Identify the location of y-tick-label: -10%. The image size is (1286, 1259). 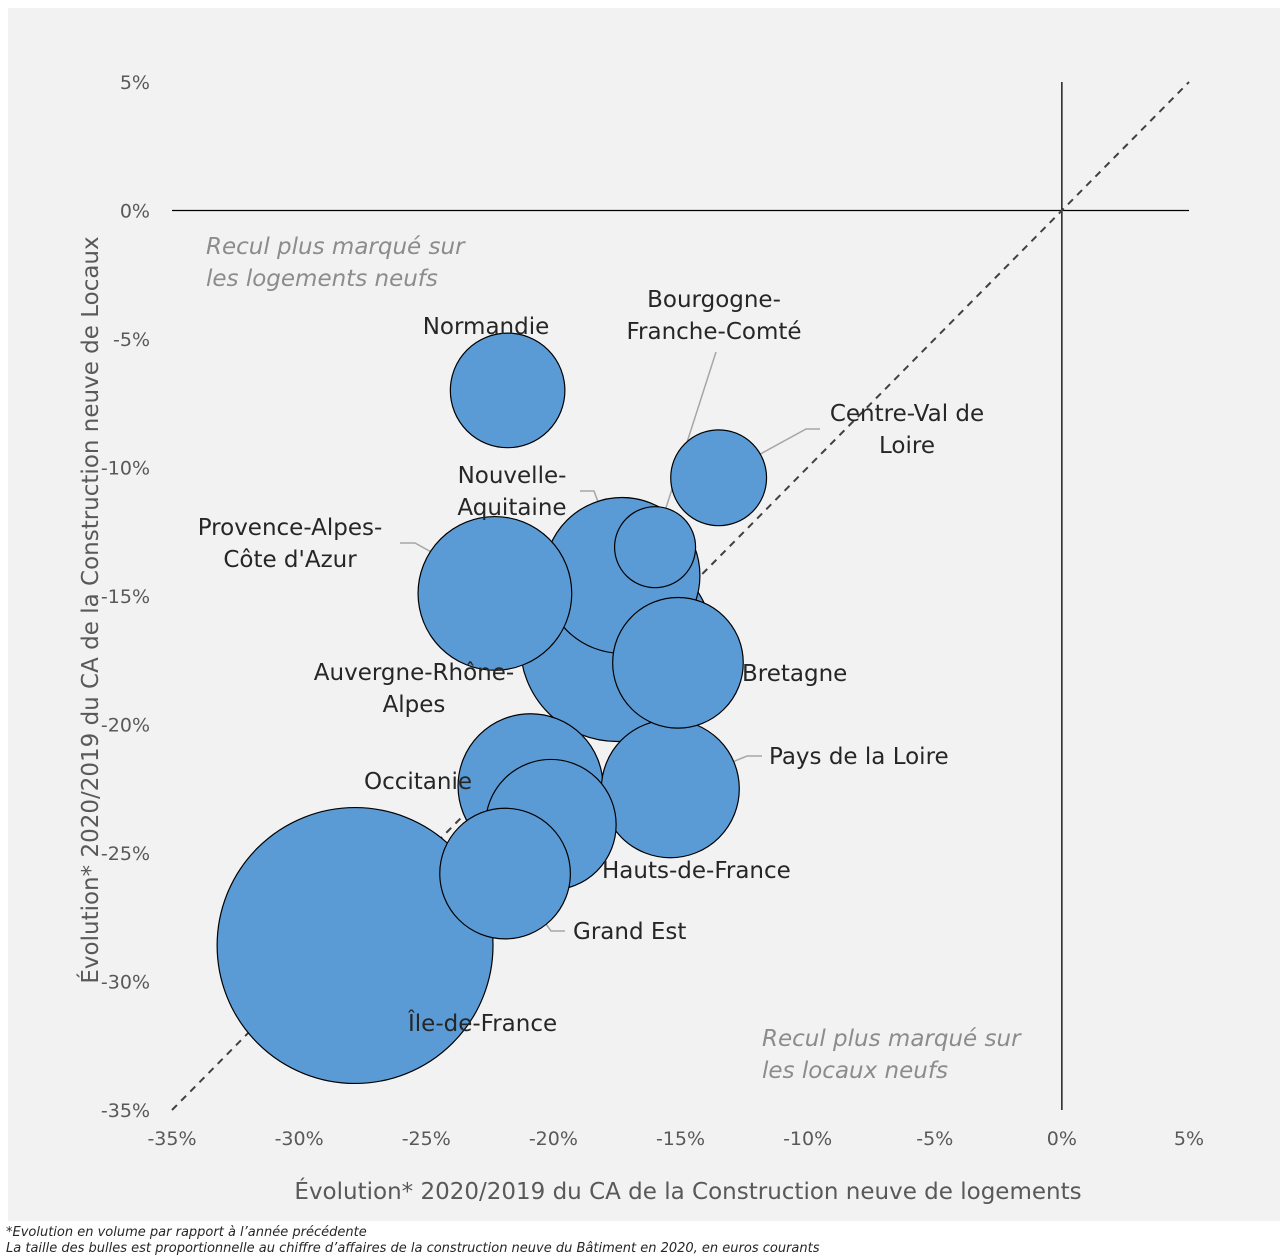
(125, 469).